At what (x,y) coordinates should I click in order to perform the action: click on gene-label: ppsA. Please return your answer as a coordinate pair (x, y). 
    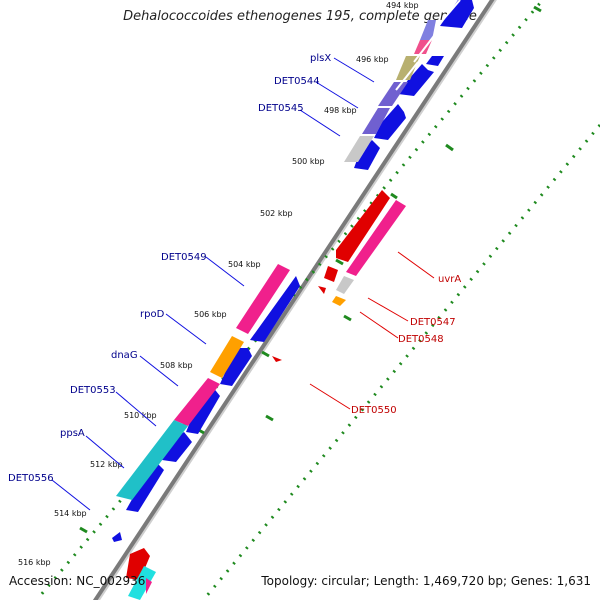
    Looking at the image, I should click on (72, 433).